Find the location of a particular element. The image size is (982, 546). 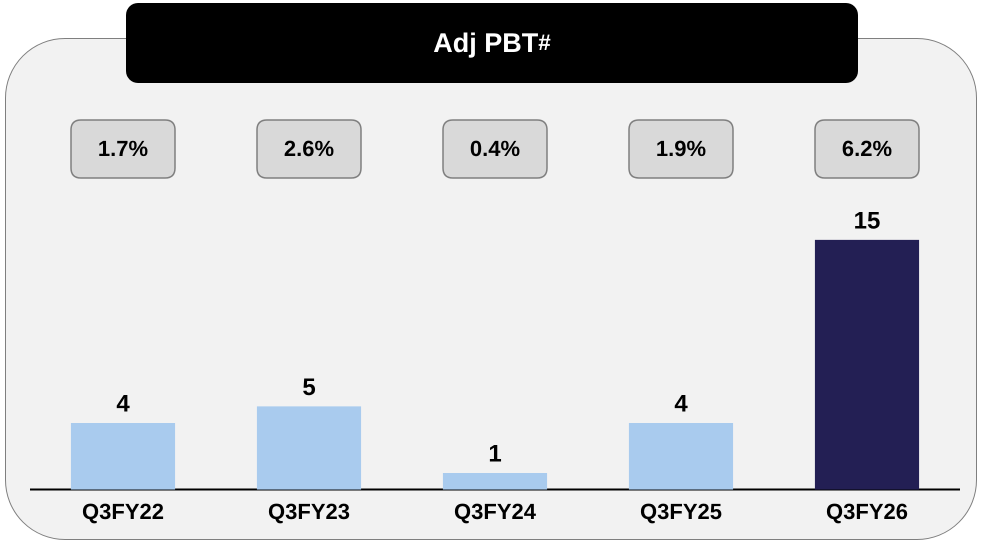

text: 6.2% is located at coordinates (867, 149).